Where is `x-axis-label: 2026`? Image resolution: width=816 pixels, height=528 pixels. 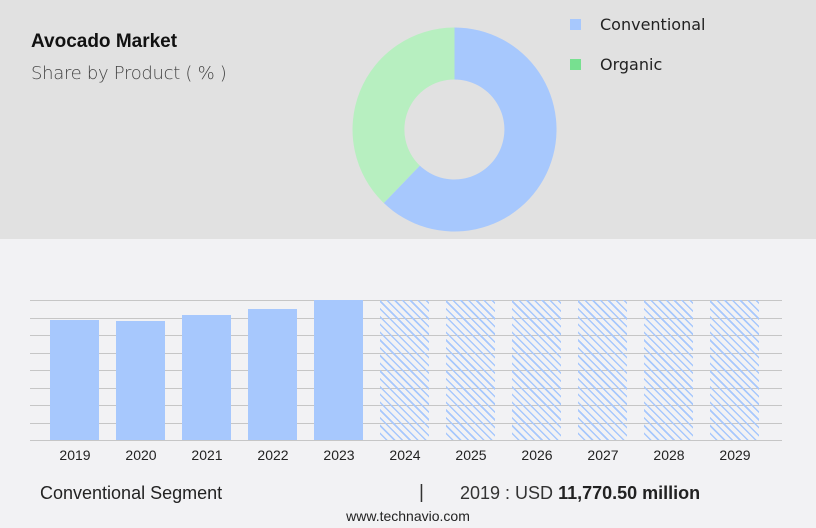 x-axis-label: 2026 is located at coordinates (537, 455).